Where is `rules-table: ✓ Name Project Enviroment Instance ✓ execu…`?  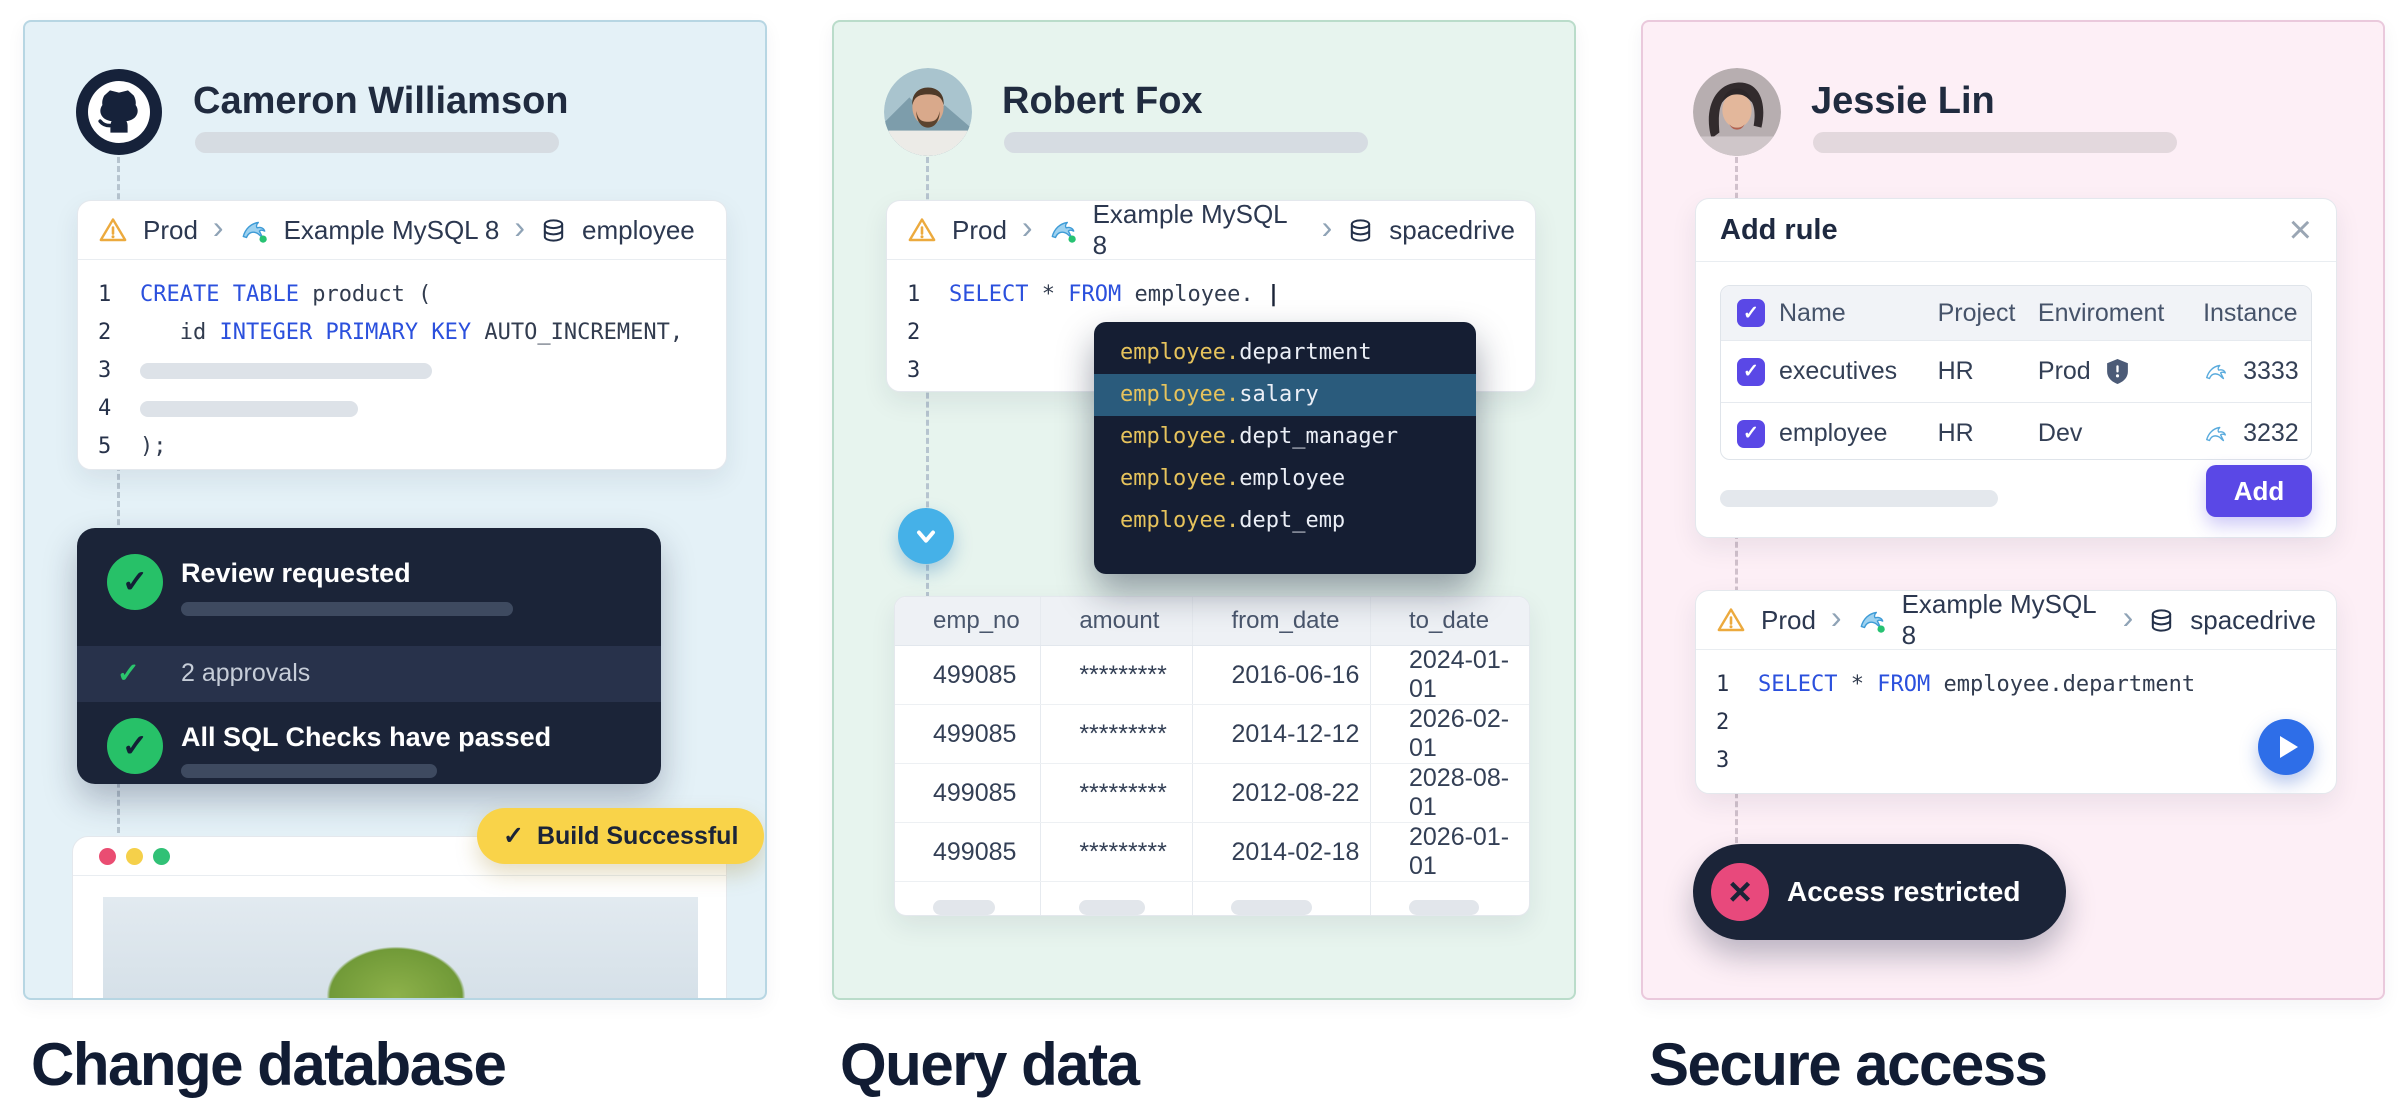 rules-table: ✓ Name Project Enviroment Instance ✓ execu… is located at coordinates (2016, 372).